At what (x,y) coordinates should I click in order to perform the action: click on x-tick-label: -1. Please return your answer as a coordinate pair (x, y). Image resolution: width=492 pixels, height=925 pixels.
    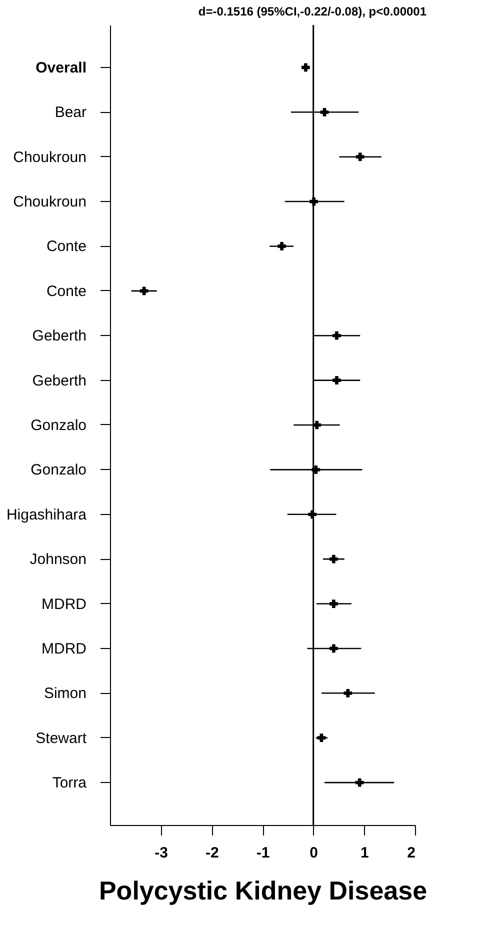
    Looking at the image, I should click on (263, 853).